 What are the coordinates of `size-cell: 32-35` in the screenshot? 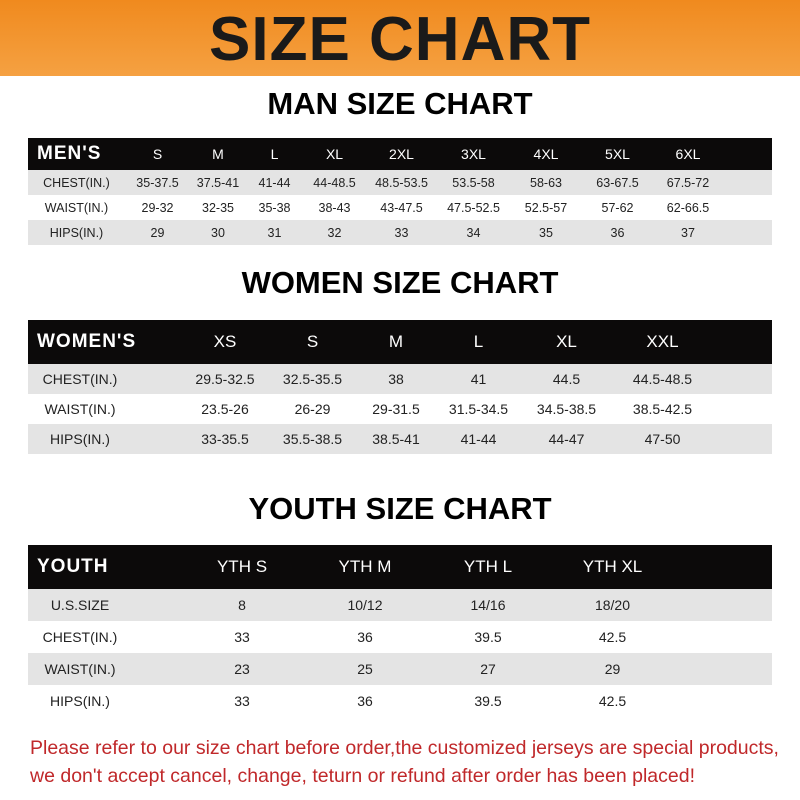 It's located at (218, 207).